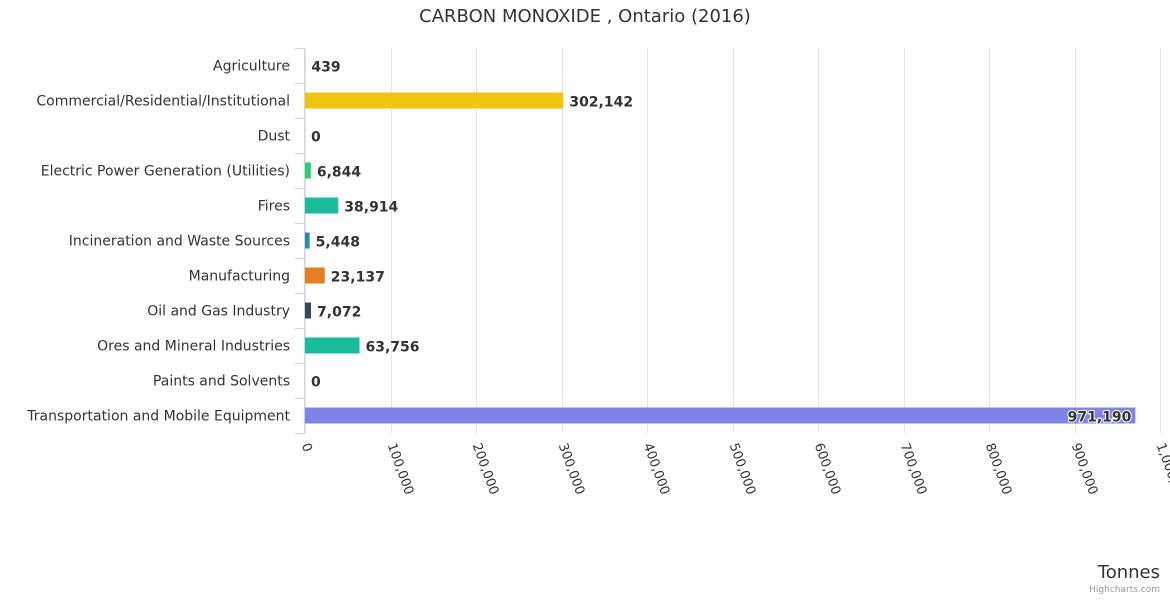  I want to click on x-tick-label: 100,000, so click(400, 469).